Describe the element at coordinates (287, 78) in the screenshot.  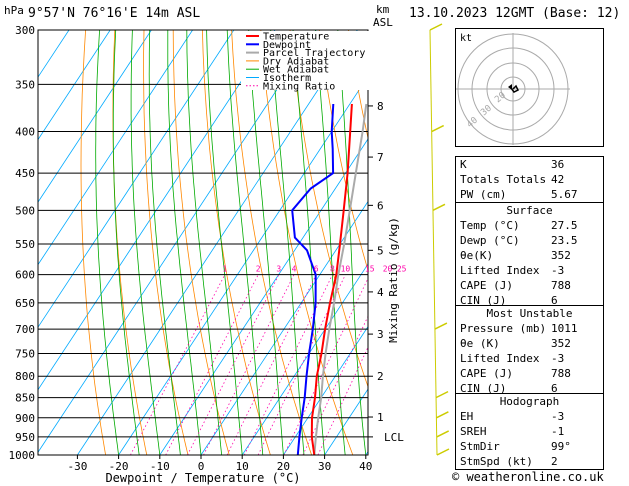
I see `legend-label: Isotherm` at that location.